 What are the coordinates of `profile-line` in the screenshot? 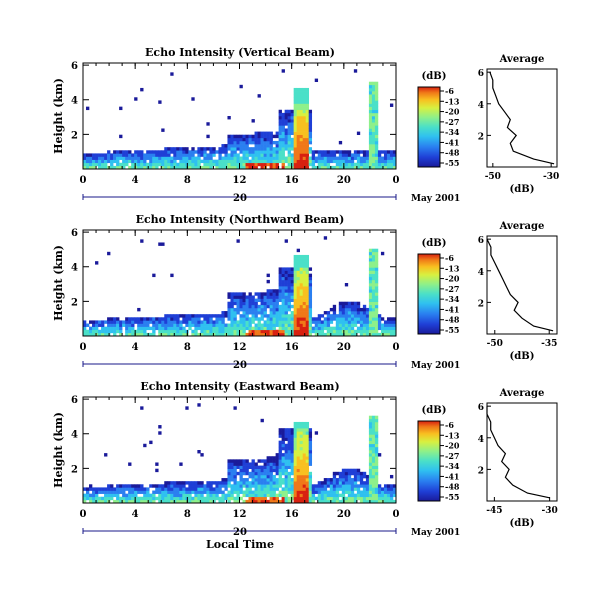 It's located at (522, 118).